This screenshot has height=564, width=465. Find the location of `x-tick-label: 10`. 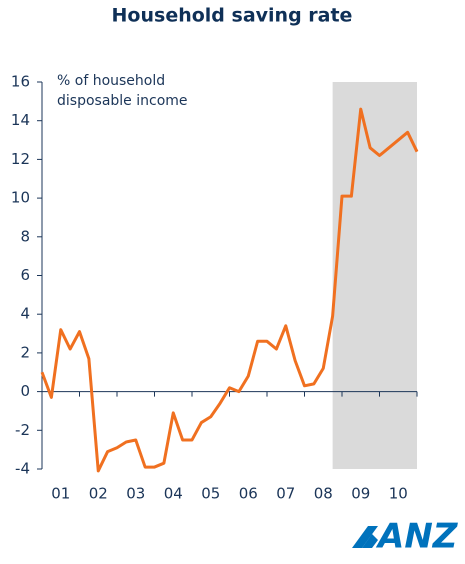

x-tick-label: 10 is located at coordinates (398, 494).